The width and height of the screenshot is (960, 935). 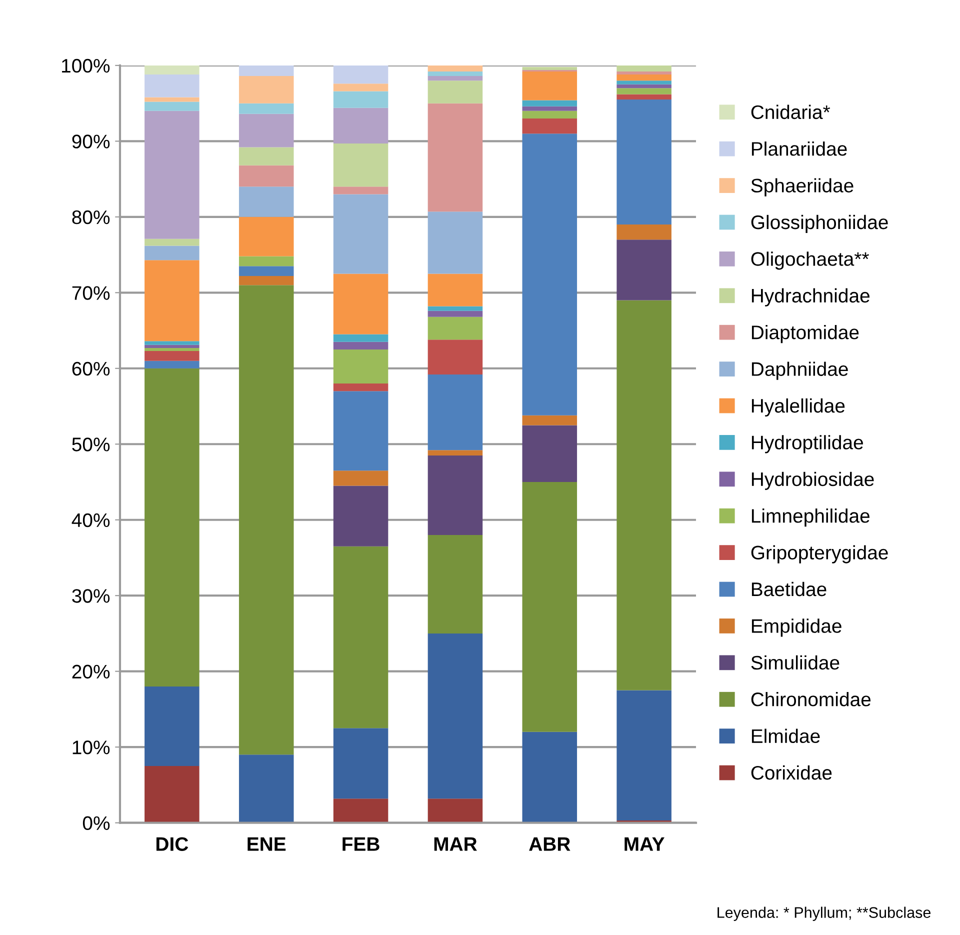 I want to click on legend-label: Sphaeriidae, so click(x=802, y=187).